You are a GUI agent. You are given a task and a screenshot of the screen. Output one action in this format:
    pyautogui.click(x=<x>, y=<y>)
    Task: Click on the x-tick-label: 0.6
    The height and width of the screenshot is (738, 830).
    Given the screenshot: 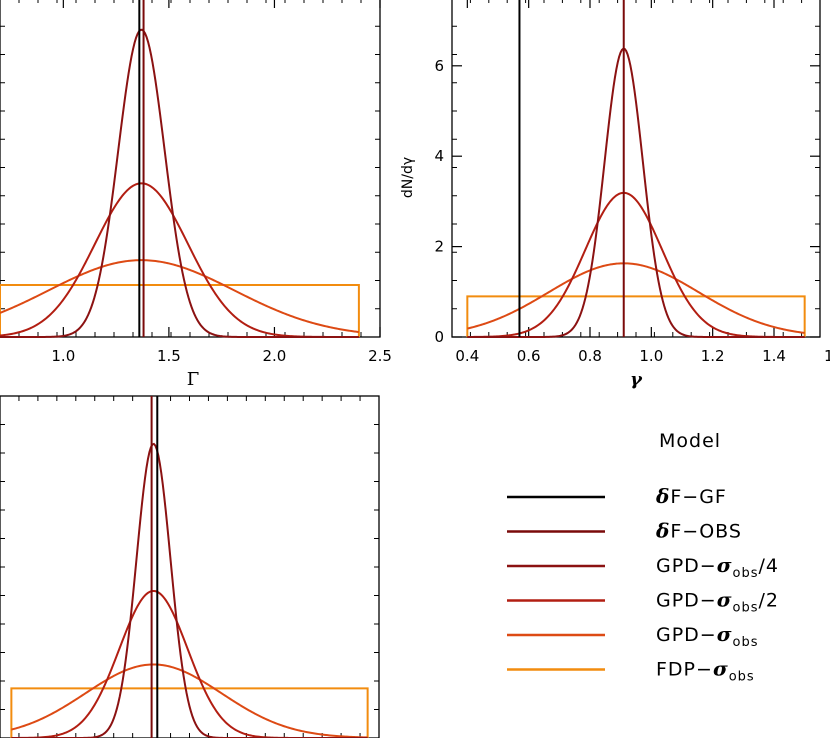 What is the action you would take?
    pyautogui.click(x=529, y=356)
    